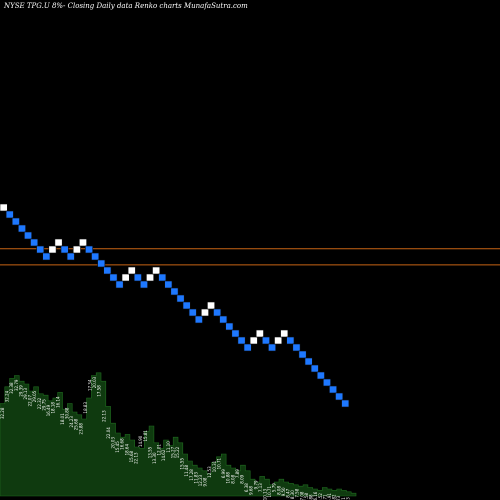 The height and width of the screenshot is (500, 500). I want to click on volume-label: 15.45, so click(117, 447).